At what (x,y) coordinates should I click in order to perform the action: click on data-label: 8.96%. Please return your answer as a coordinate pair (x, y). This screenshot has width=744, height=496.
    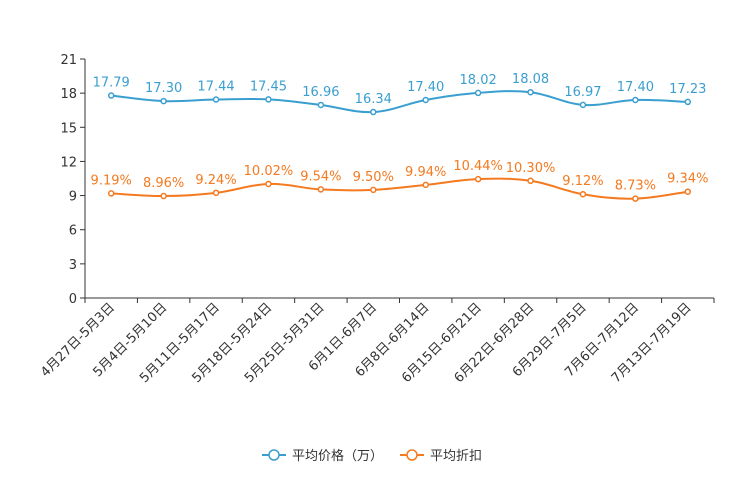
    Looking at the image, I should click on (163, 183).